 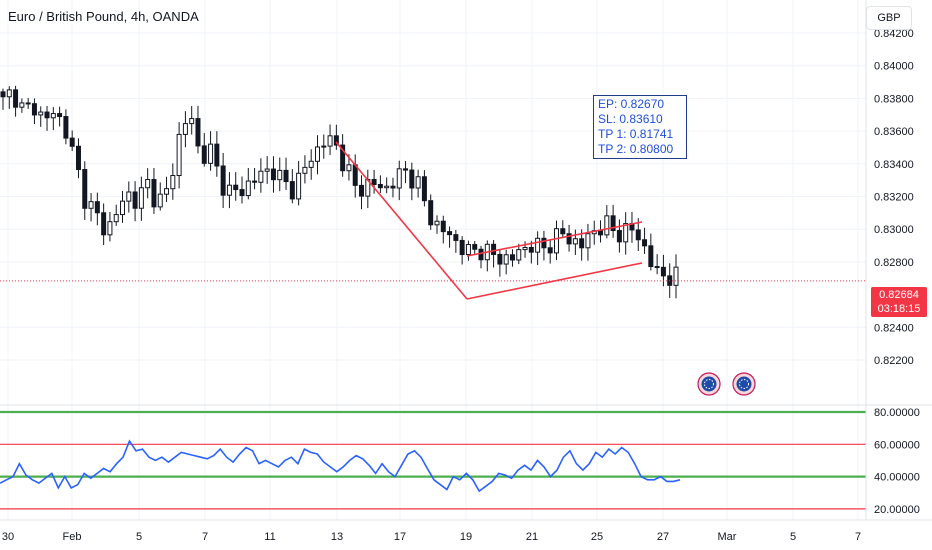 What do you see at coordinates (554, 281) in the screenshot?
I see `channel-lower-line` at bounding box center [554, 281].